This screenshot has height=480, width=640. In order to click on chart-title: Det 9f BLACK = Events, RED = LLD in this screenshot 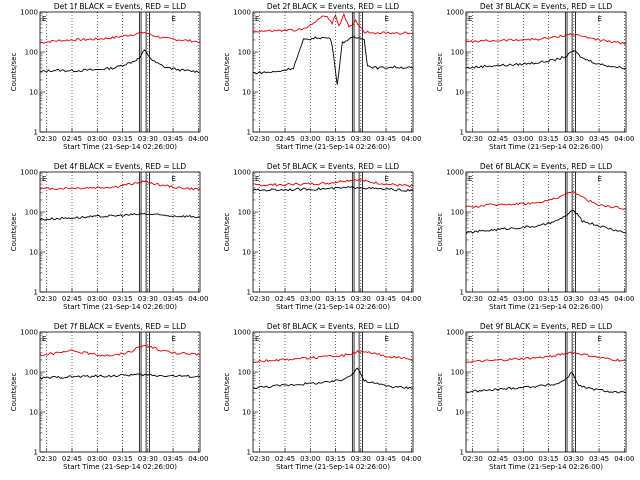, I will do `click(546, 326)`.